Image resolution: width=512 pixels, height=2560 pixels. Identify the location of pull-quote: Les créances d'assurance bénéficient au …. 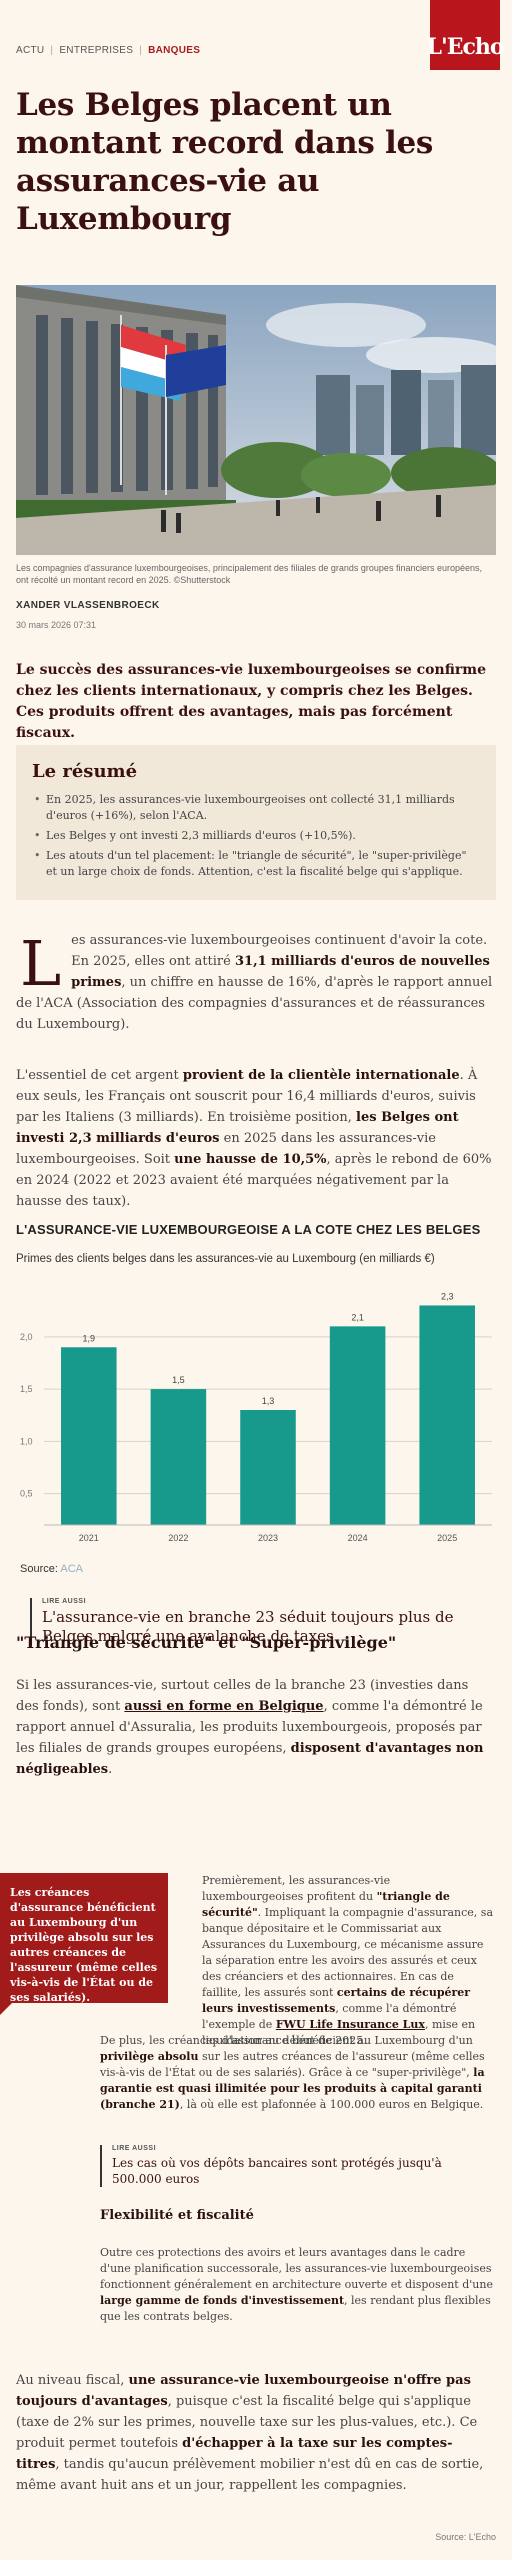
(84, 1944).